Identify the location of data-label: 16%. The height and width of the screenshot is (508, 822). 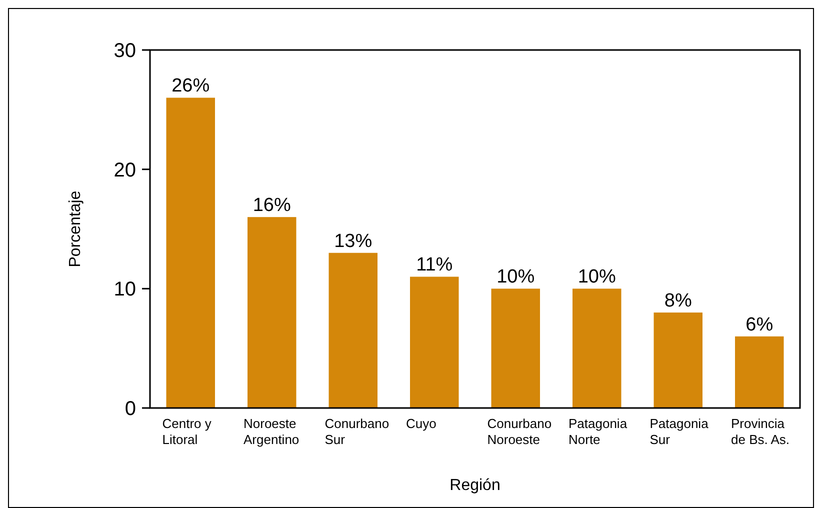
(271, 205).